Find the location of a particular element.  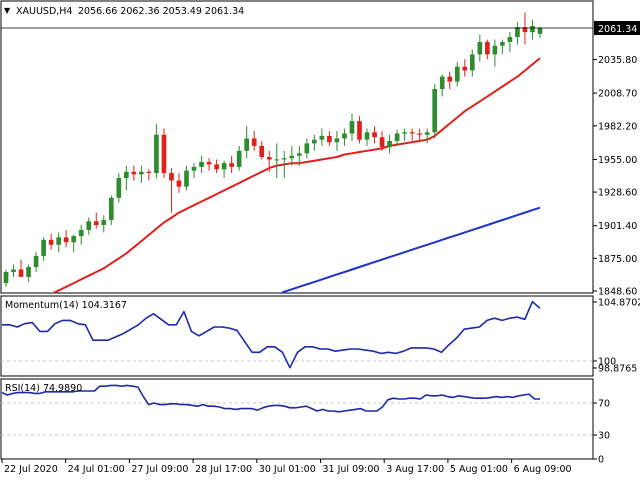

time-tick-label: 3 Aug 17:00 is located at coordinates (415, 469).